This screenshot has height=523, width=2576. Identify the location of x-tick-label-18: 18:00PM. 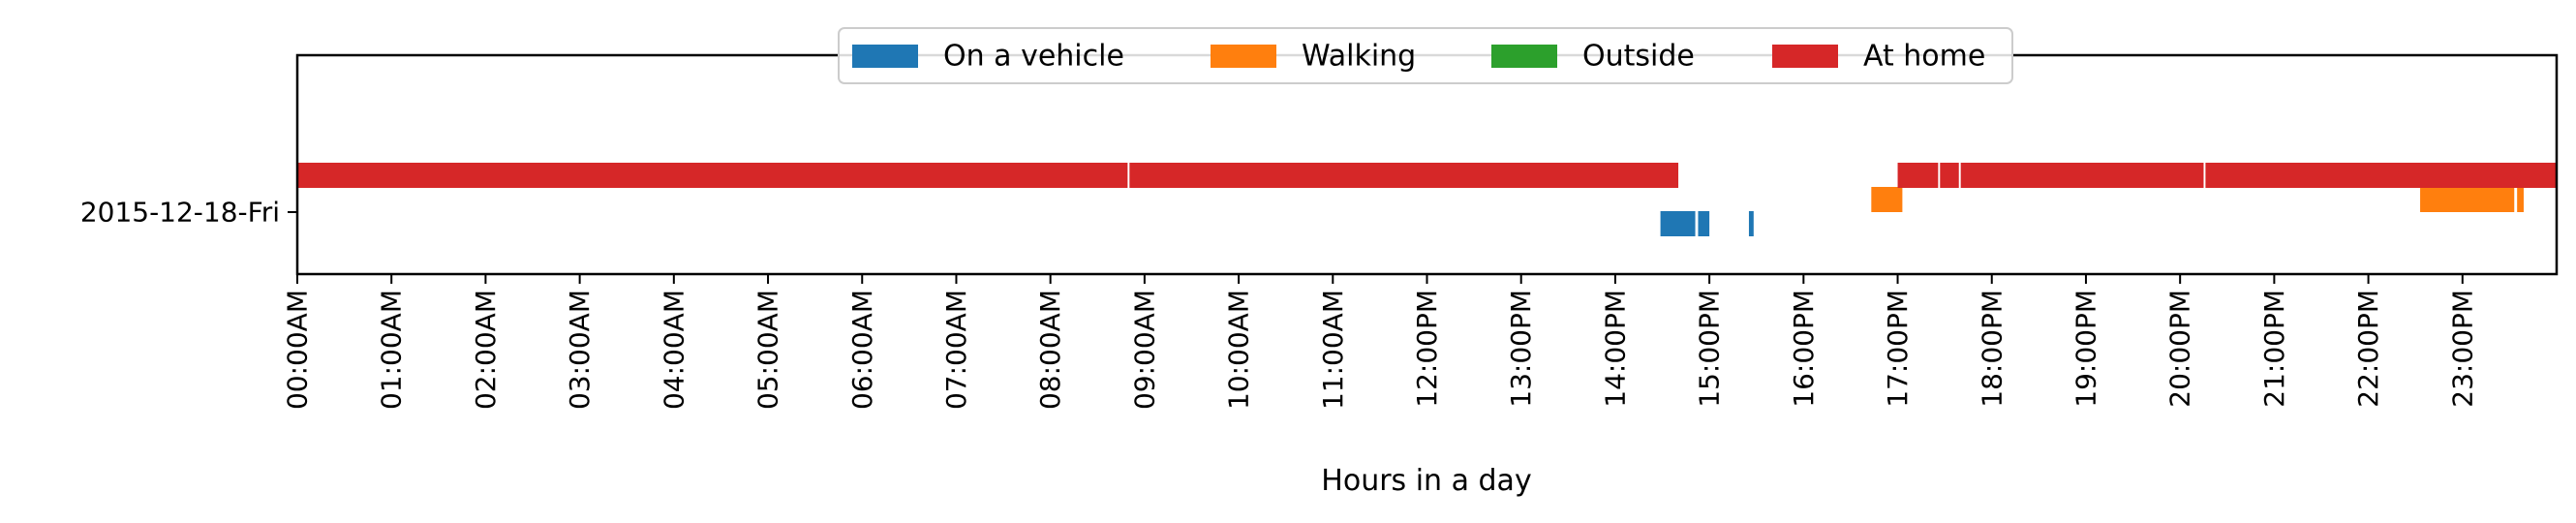
(1992, 349).